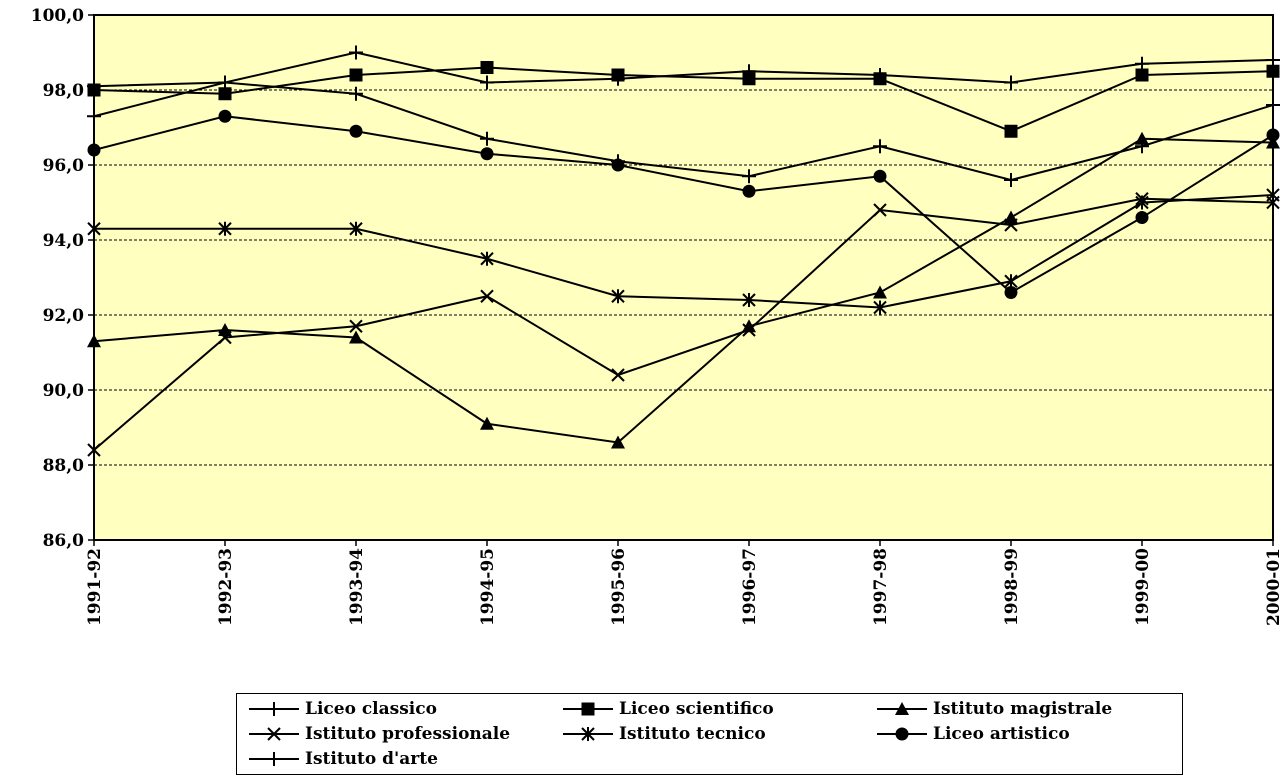 The image size is (1286, 781). What do you see at coordinates (64, 316) in the screenshot?
I see `y-tick-label: 92,0` at bounding box center [64, 316].